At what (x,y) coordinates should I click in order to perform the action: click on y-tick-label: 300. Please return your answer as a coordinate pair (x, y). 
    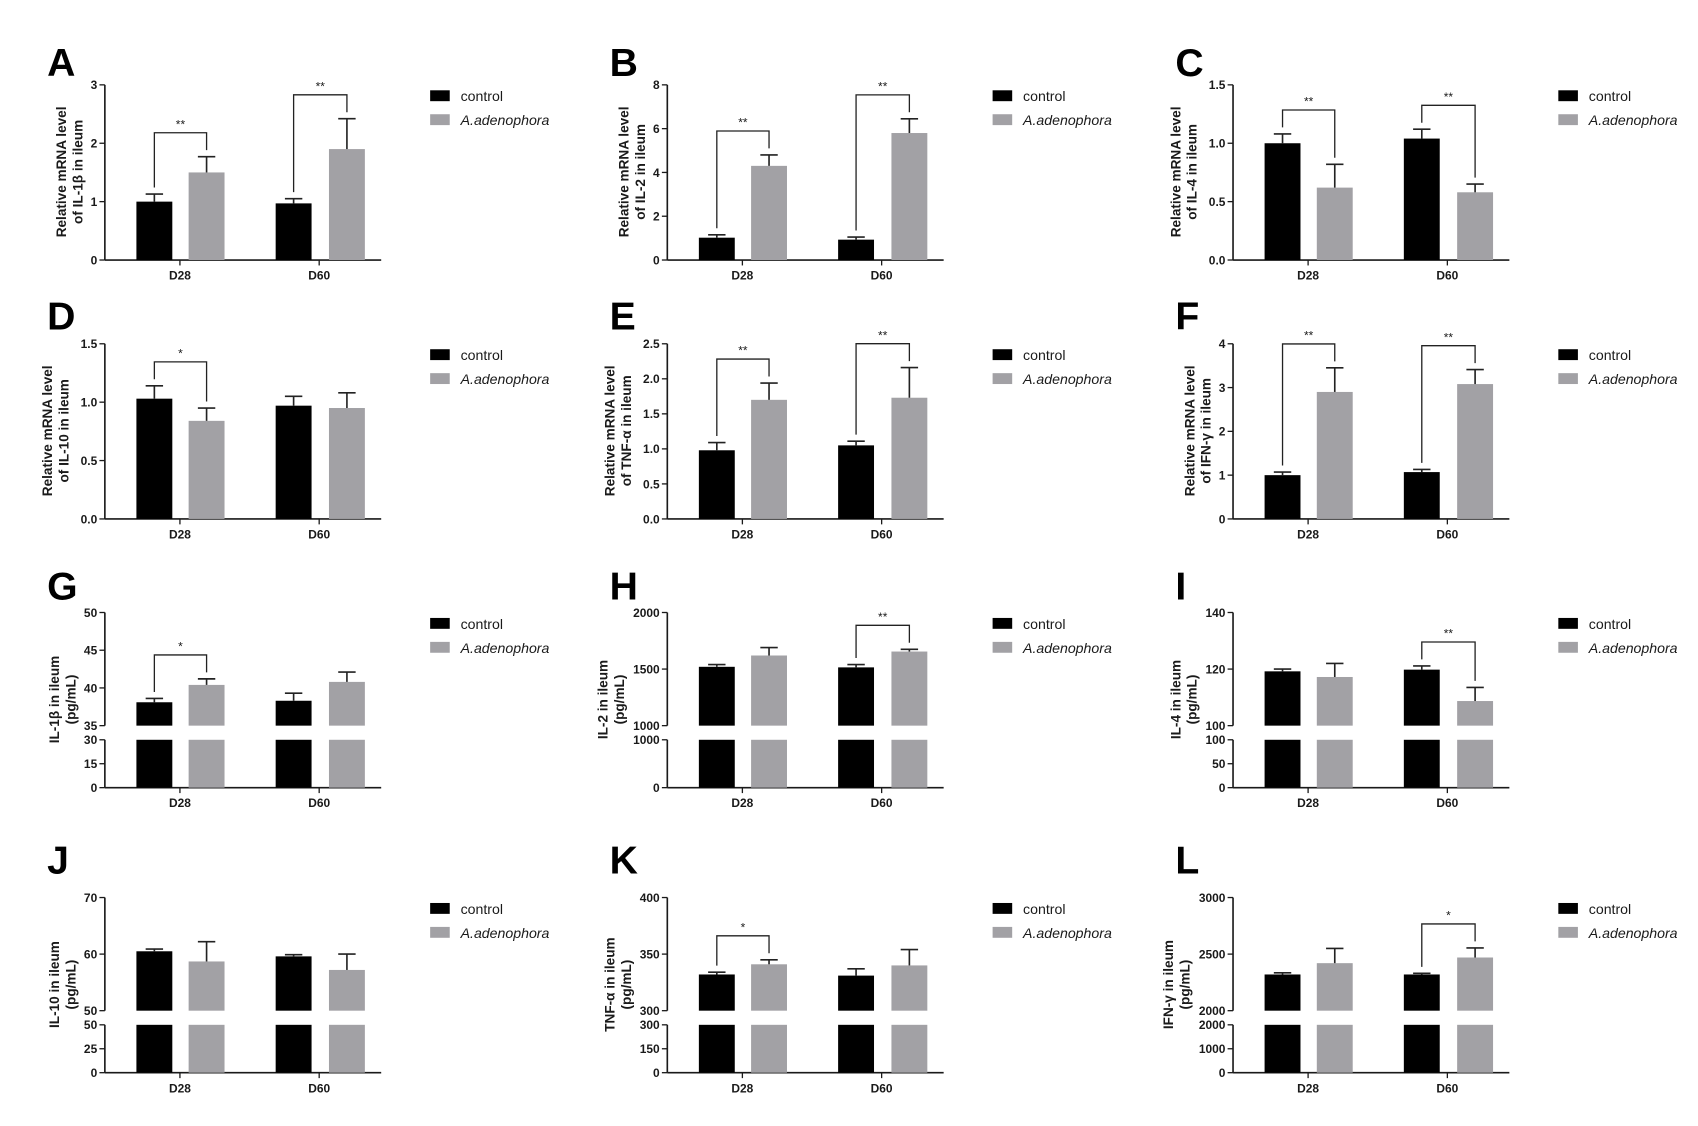
    Looking at the image, I should click on (650, 1011).